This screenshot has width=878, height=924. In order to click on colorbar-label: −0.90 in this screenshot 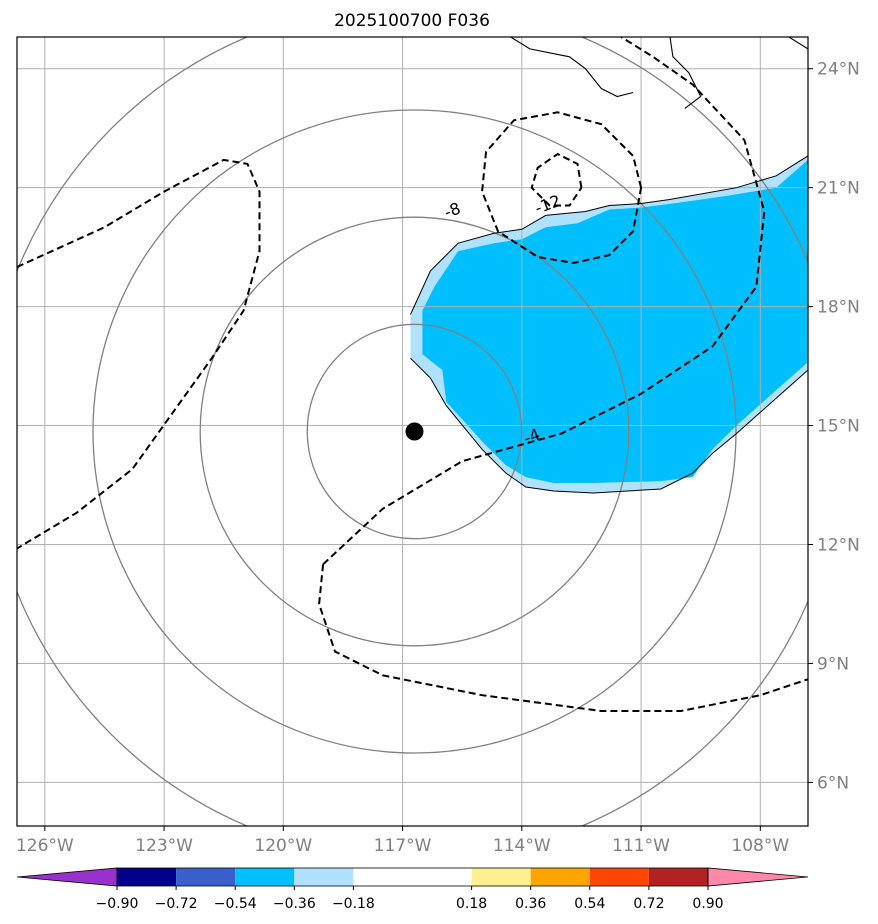, I will do `click(117, 904)`.